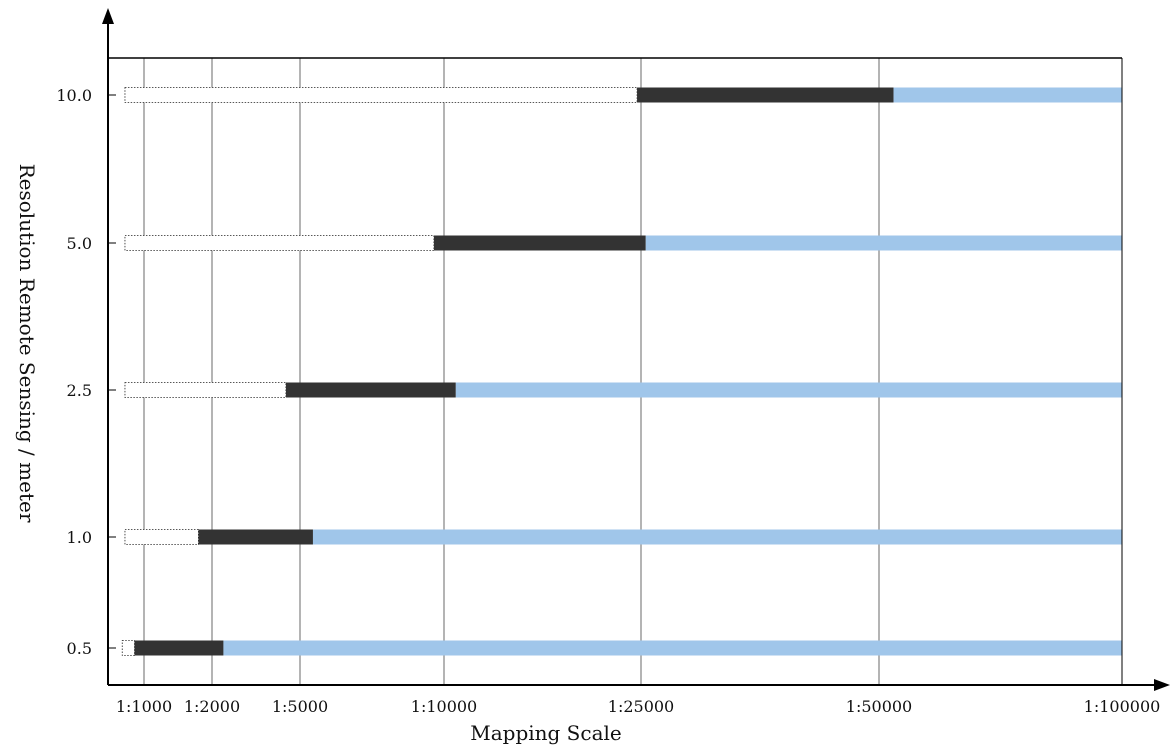 Image resolution: width=1170 pixels, height=753 pixels. What do you see at coordinates (212, 706) in the screenshot?
I see `x-tick-label: 1:2000` at bounding box center [212, 706].